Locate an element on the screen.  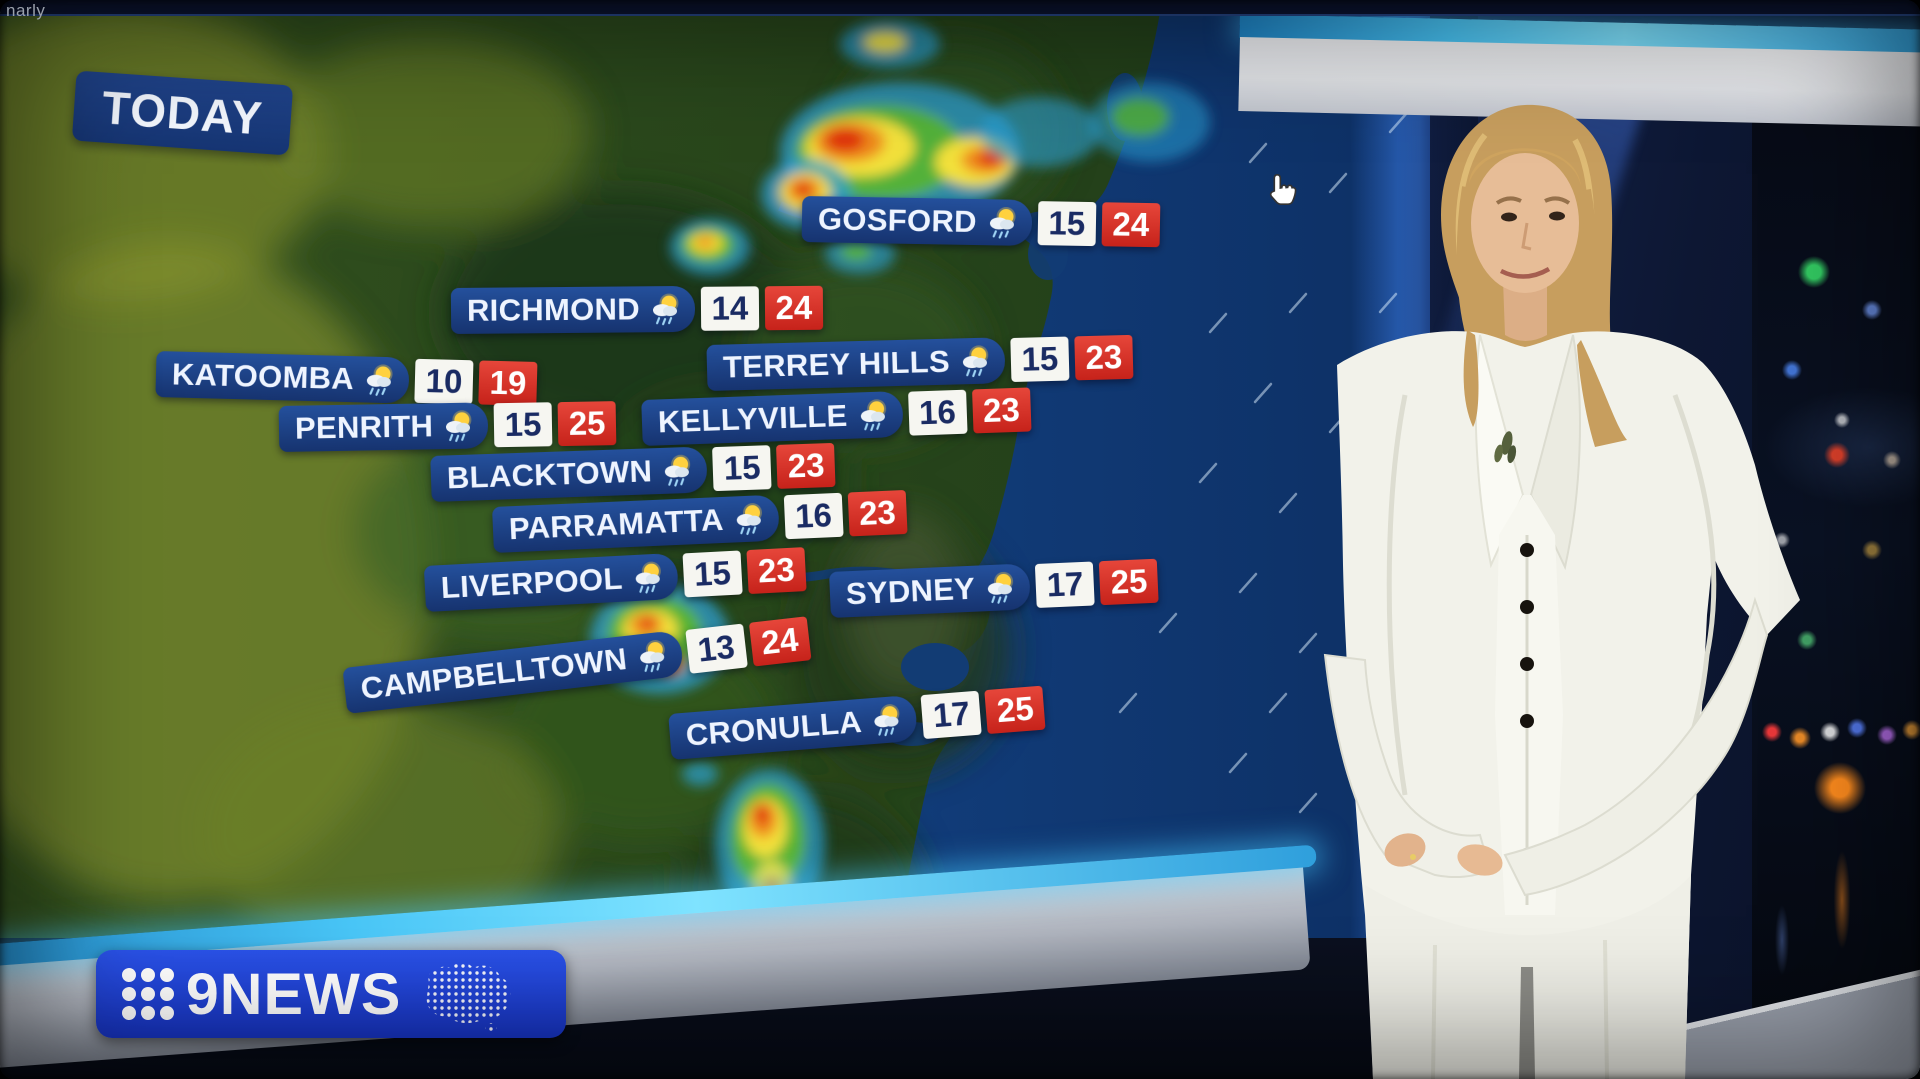
city-name: PARRAMATTA is located at coordinates (616, 524).